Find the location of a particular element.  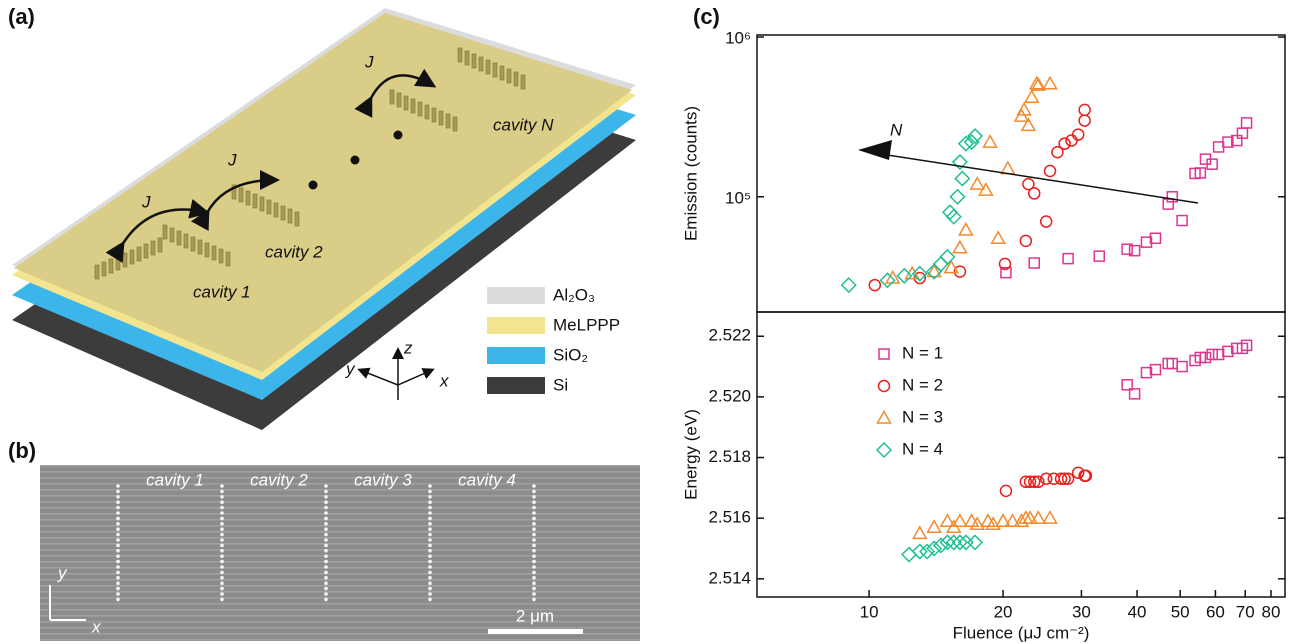

coupling-arrows is located at coordinates (271, 166).